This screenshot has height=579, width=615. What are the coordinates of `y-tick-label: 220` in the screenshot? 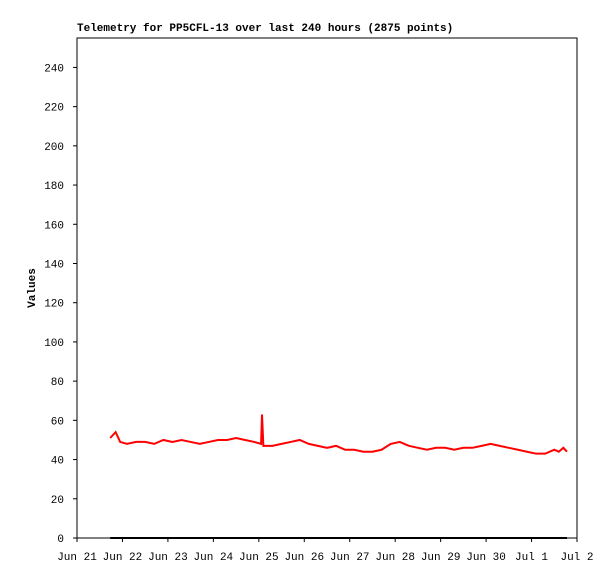 It's located at (54, 109).